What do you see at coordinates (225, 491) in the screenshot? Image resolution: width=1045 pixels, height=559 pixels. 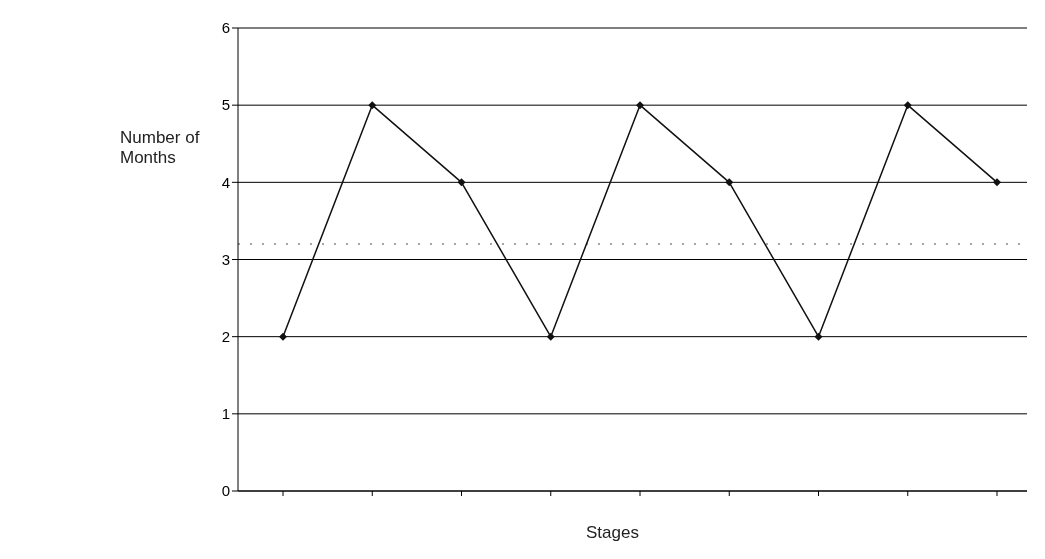 I see `y-tick-label: 0` at bounding box center [225, 491].